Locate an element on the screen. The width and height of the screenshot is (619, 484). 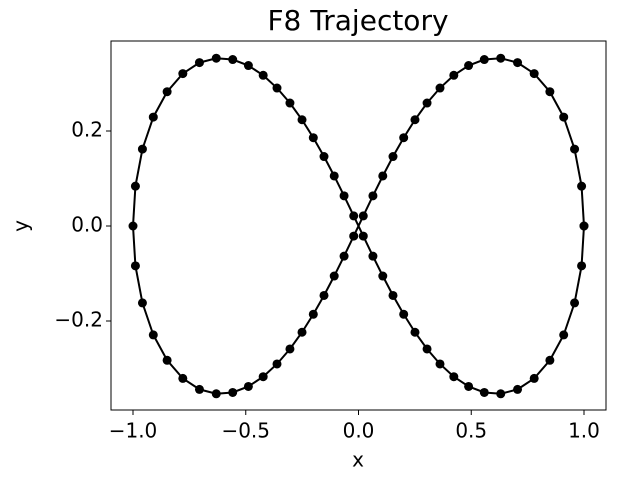
x-tick-label: −0.5 is located at coordinates (245, 431).